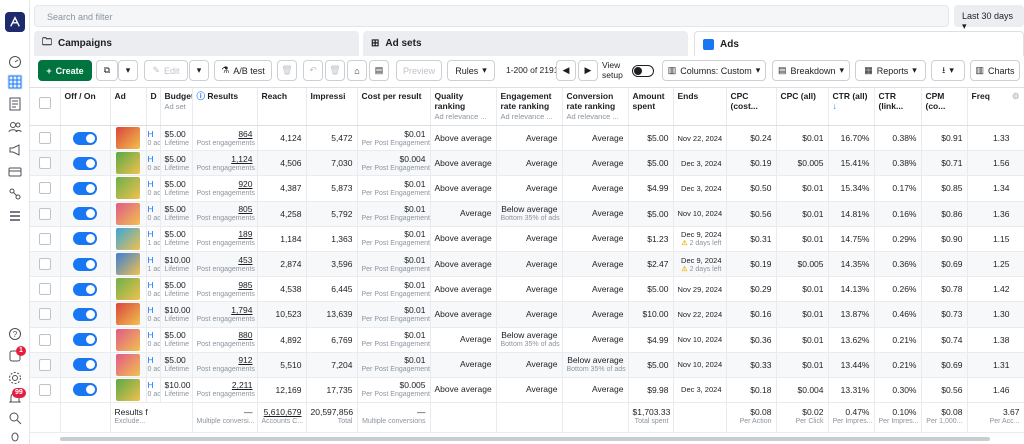 This screenshot has width=1024, height=444. Describe the element at coordinates (566, 70) in the screenshot. I see `prev-page-button: ◀` at that location.